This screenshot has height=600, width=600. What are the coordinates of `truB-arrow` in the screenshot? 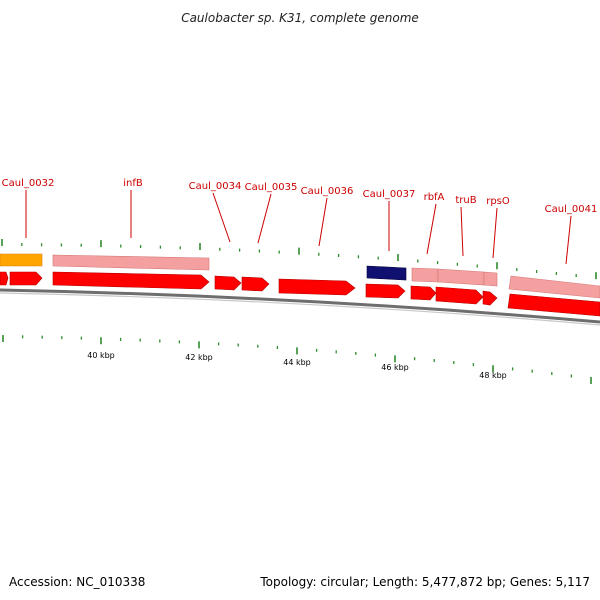 It's located at (459, 295).